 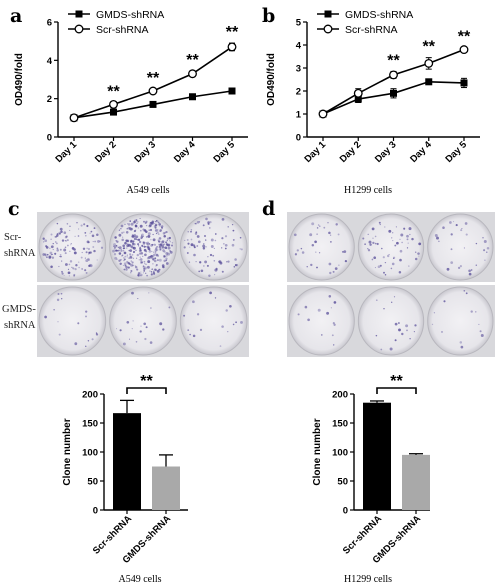 What do you see at coordinates (145, 152) in the screenshot?
I see `x-tick-label: Day 3` at bounding box center [145, 152].